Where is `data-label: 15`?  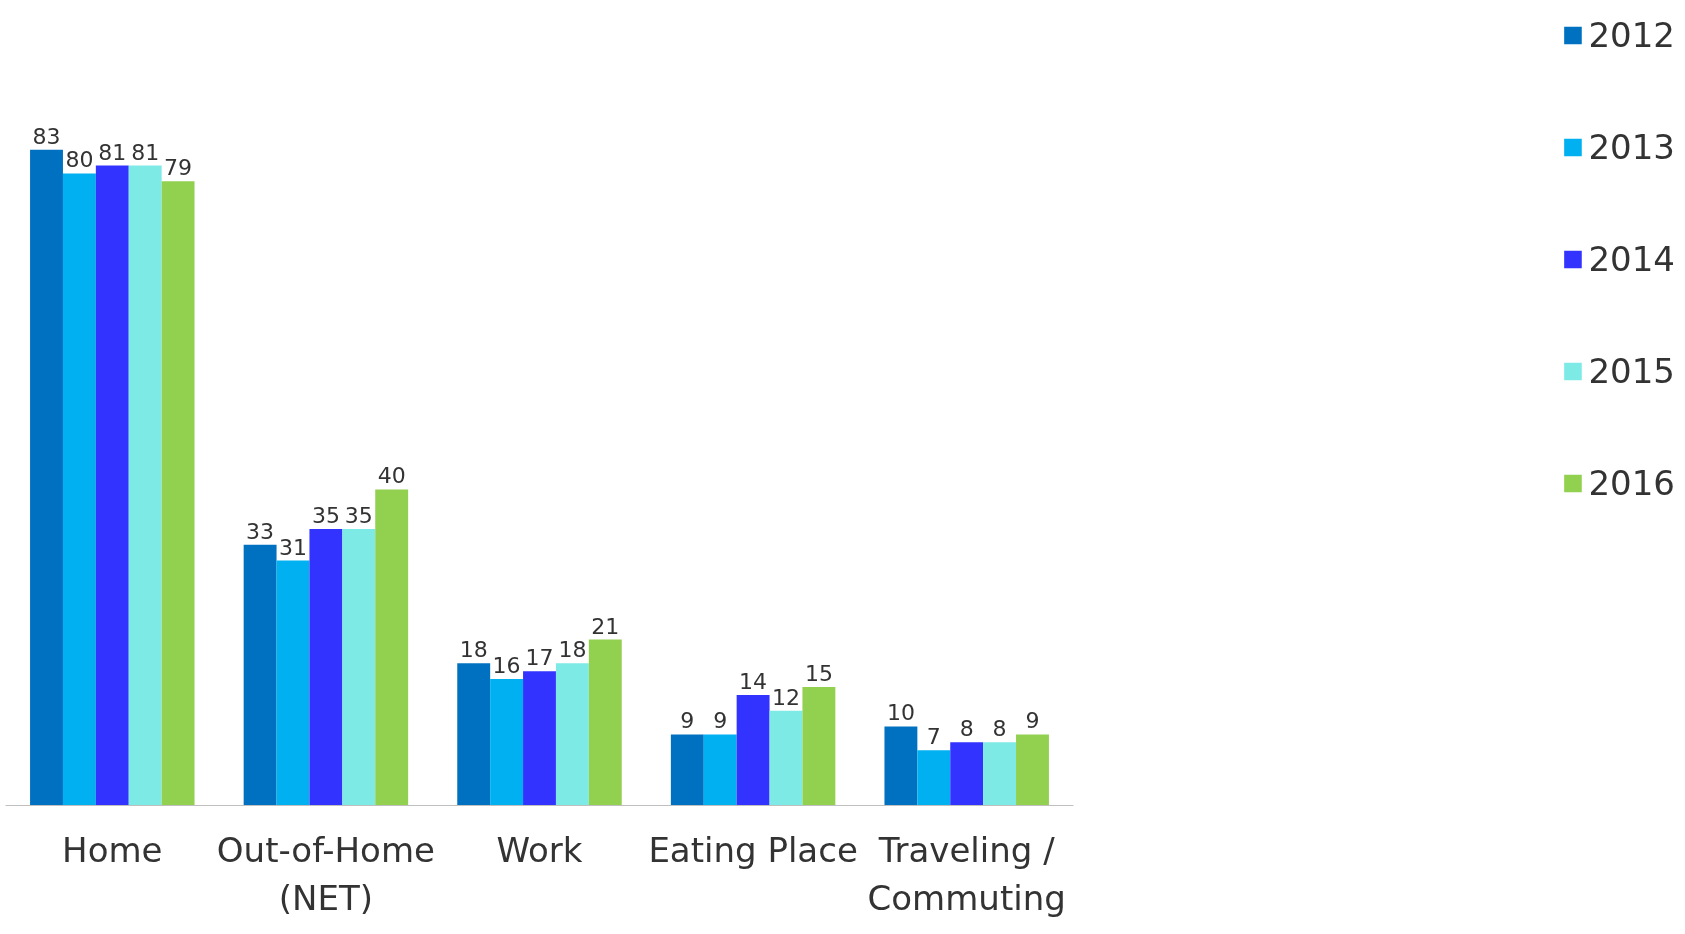
data-label: 15 is located at coordinates (818, 673).